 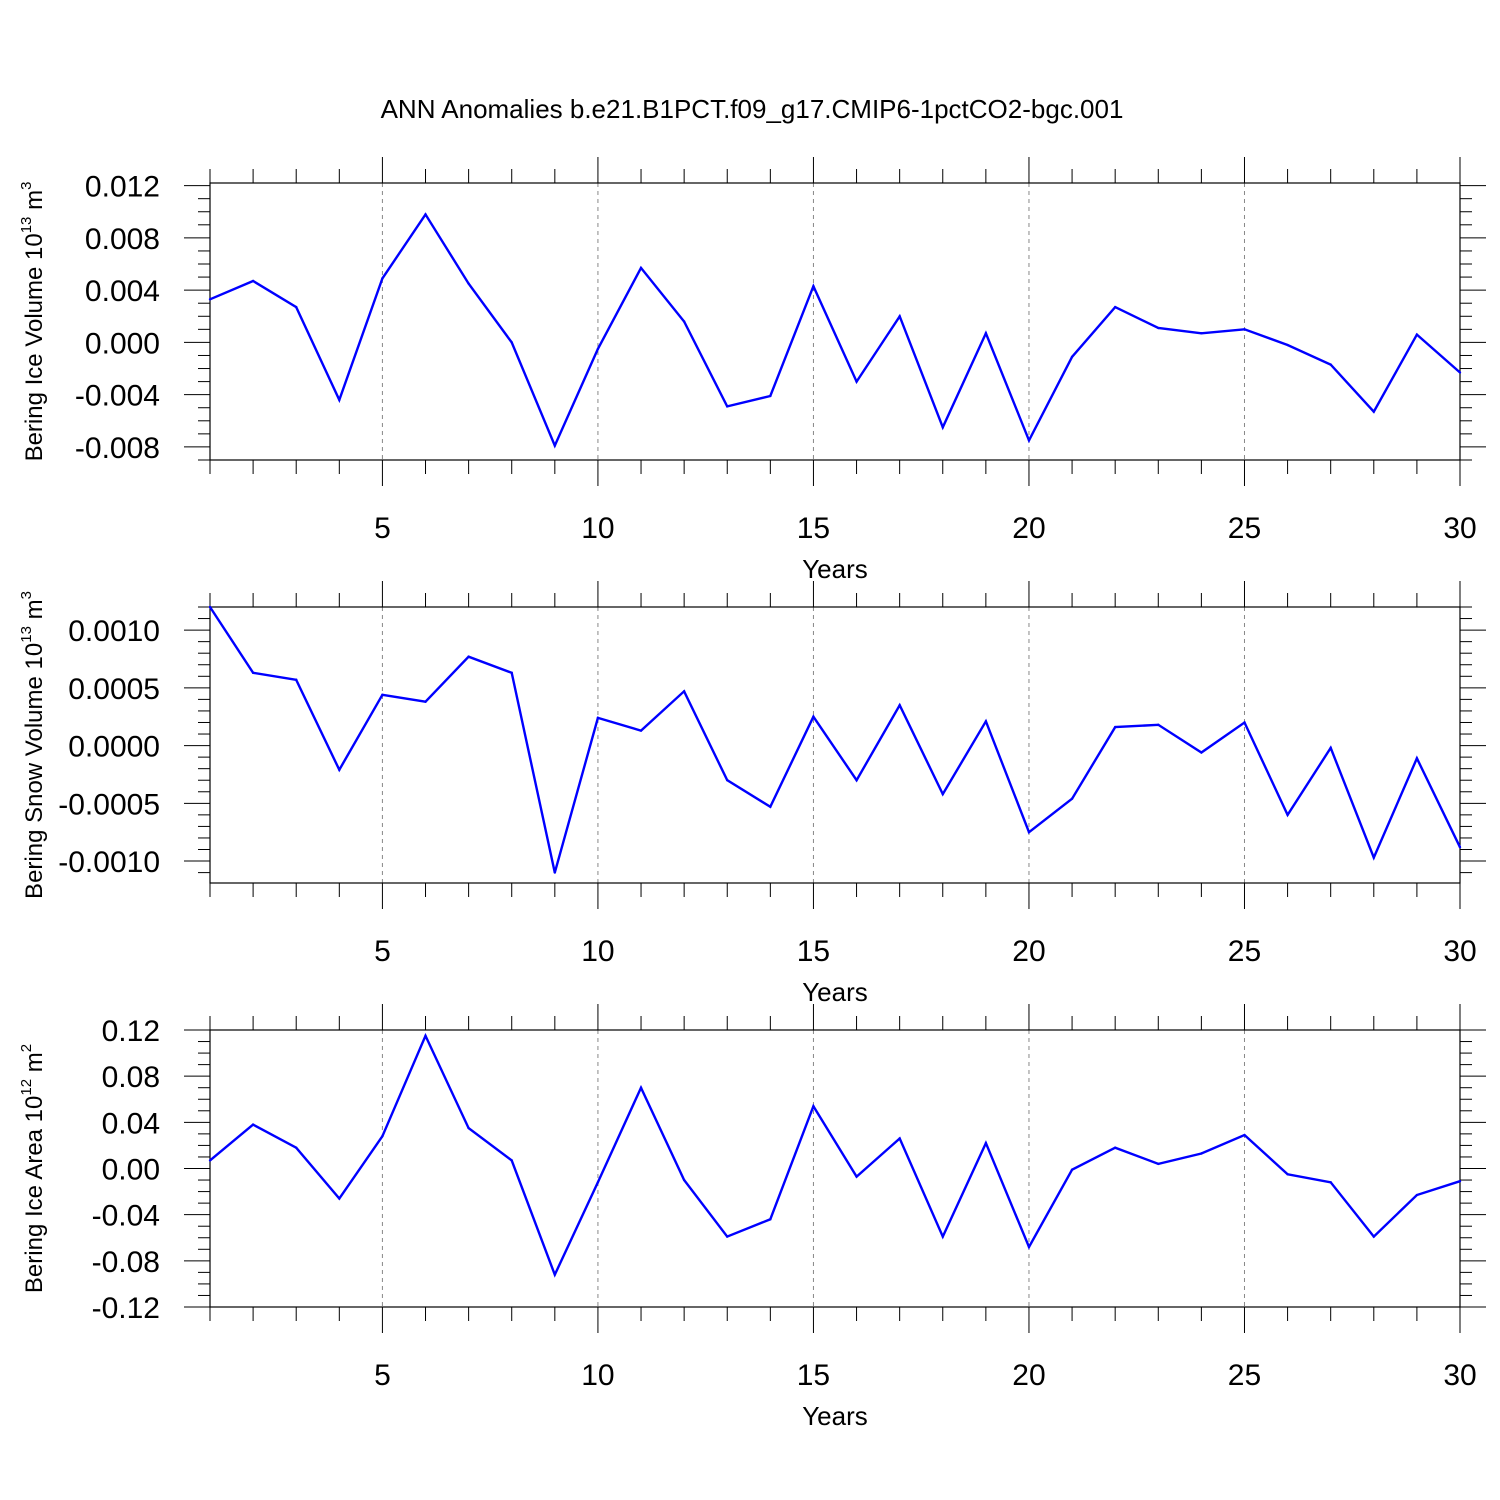 I want to click on y-tick-label: 0.12, so click(x=131, y=1031).